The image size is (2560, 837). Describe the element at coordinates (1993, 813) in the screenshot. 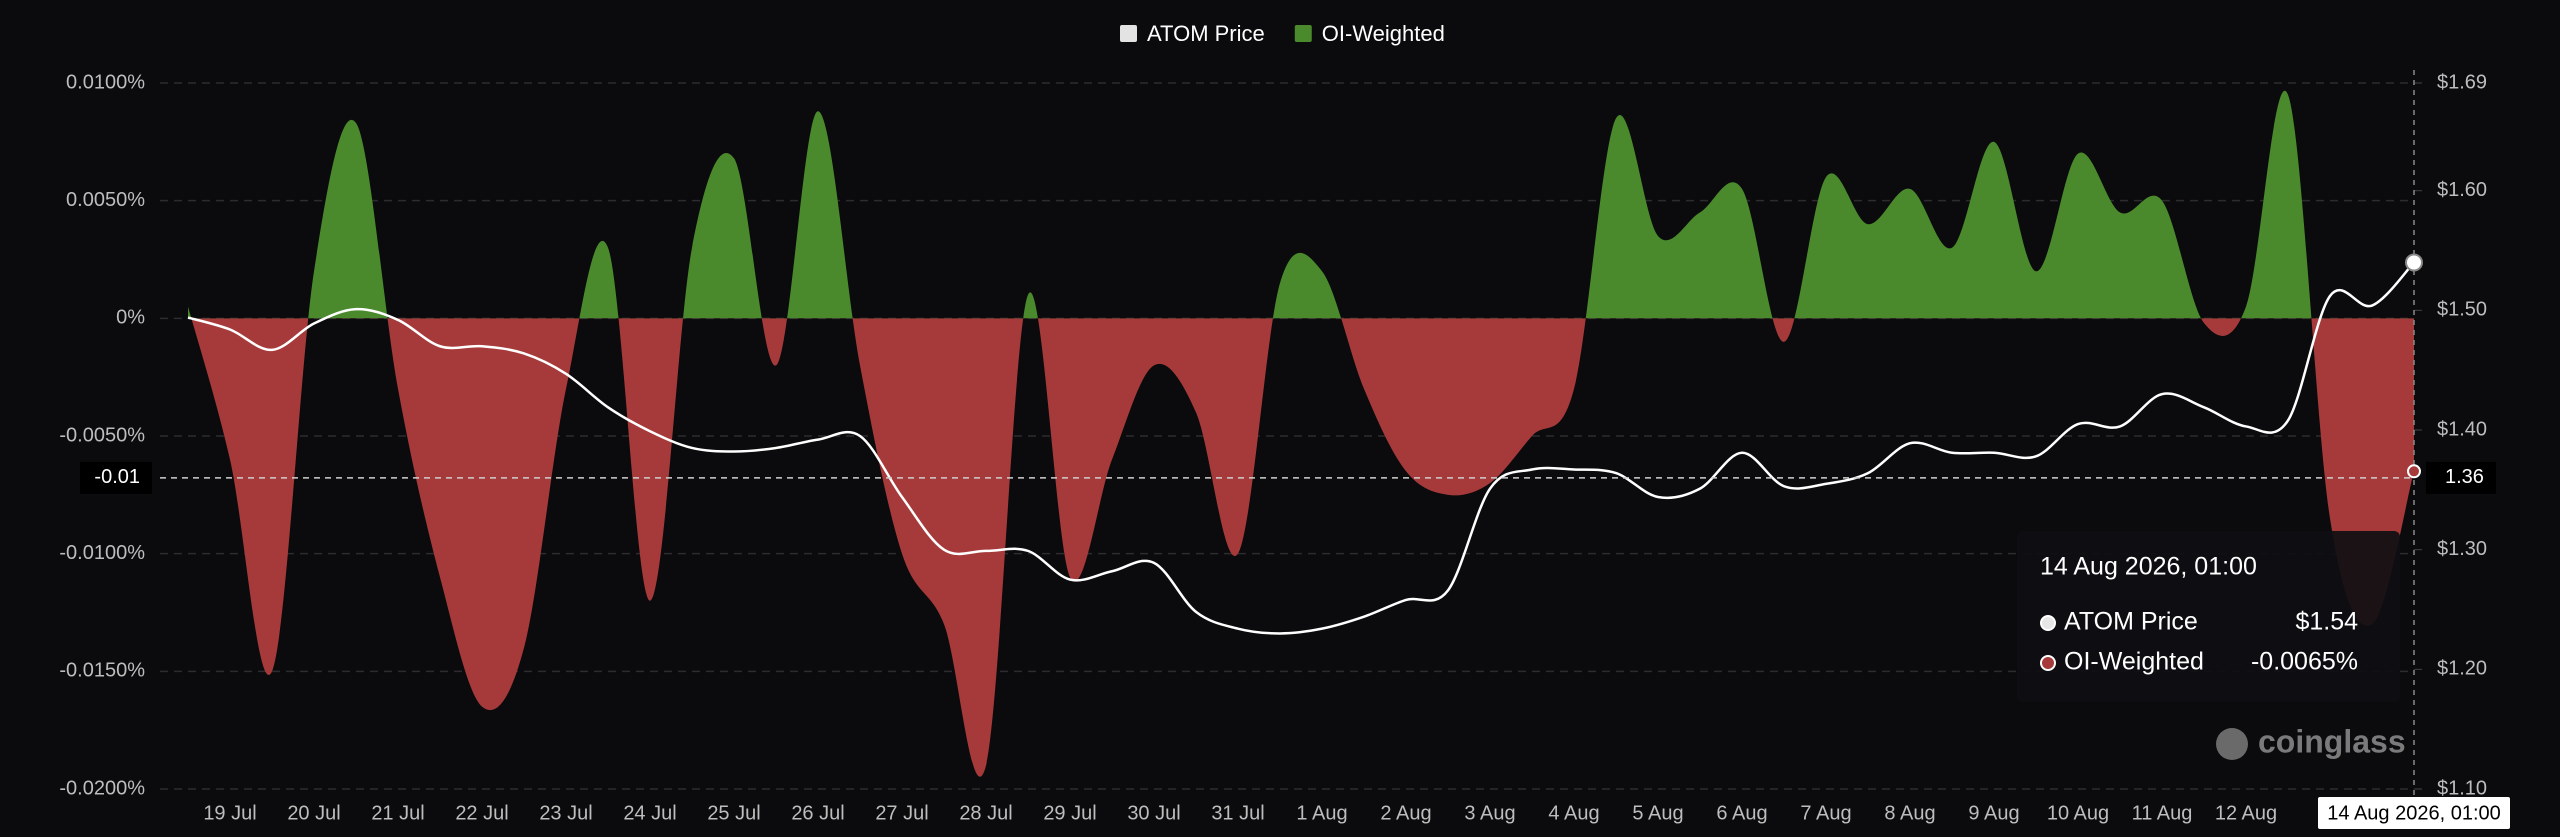

I see `x-tick-label: 9 Aug` at that location.